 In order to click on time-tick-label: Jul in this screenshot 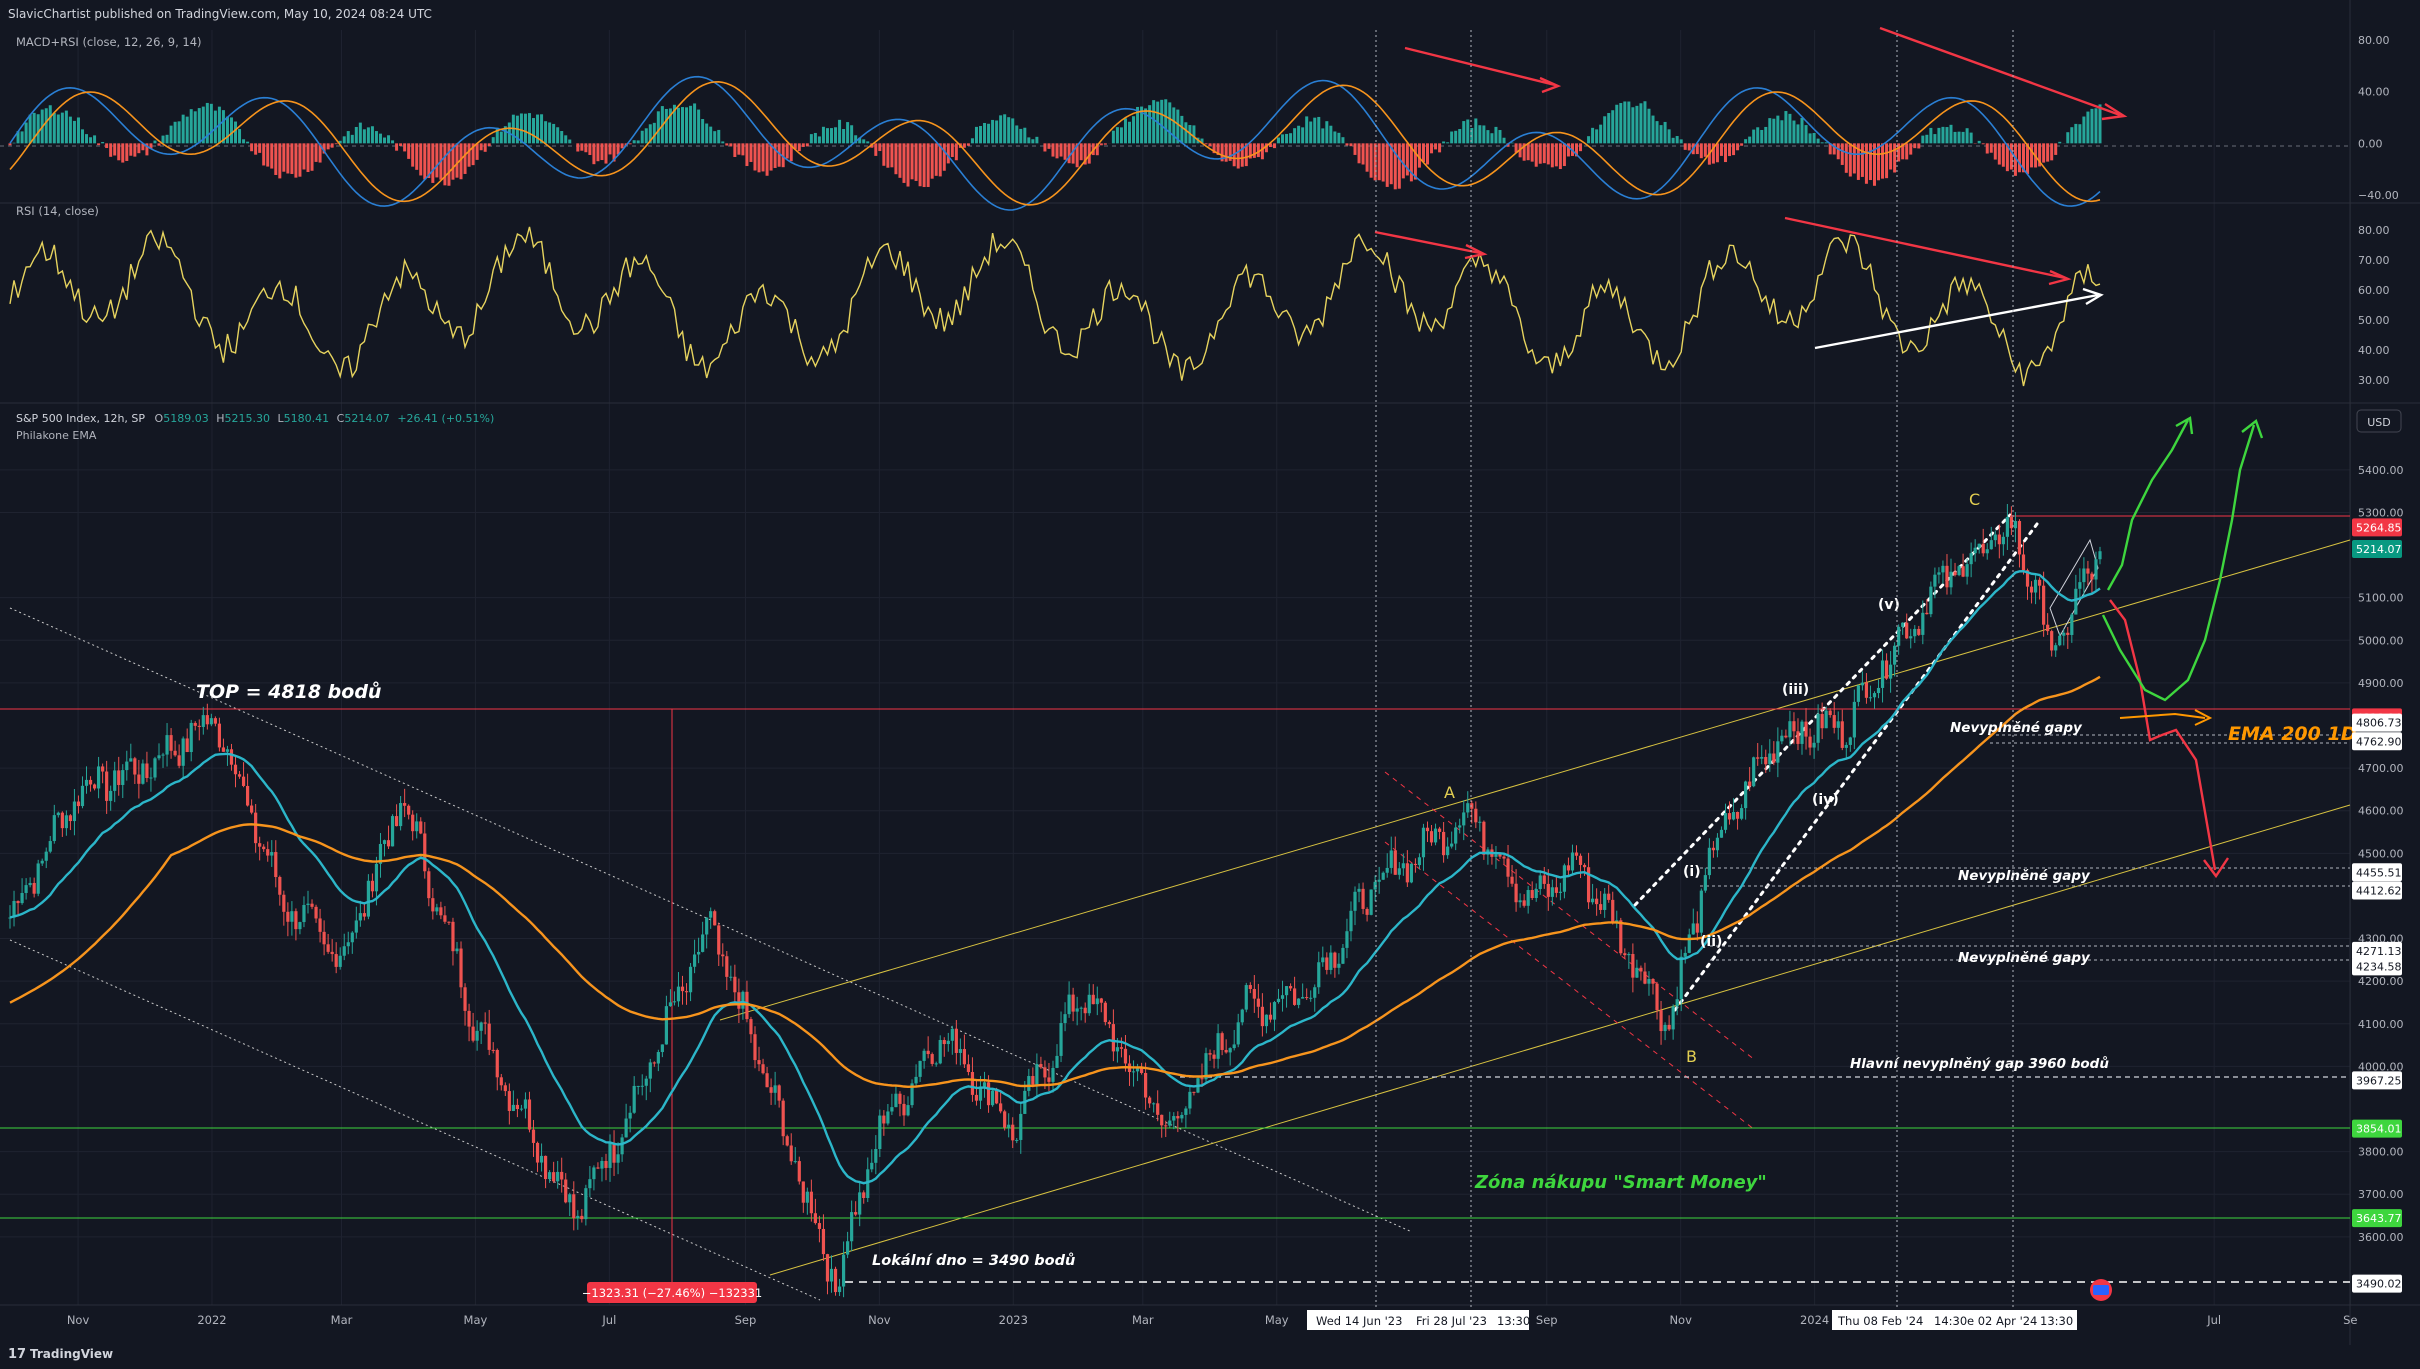, I will do `click(608, 1320)`.